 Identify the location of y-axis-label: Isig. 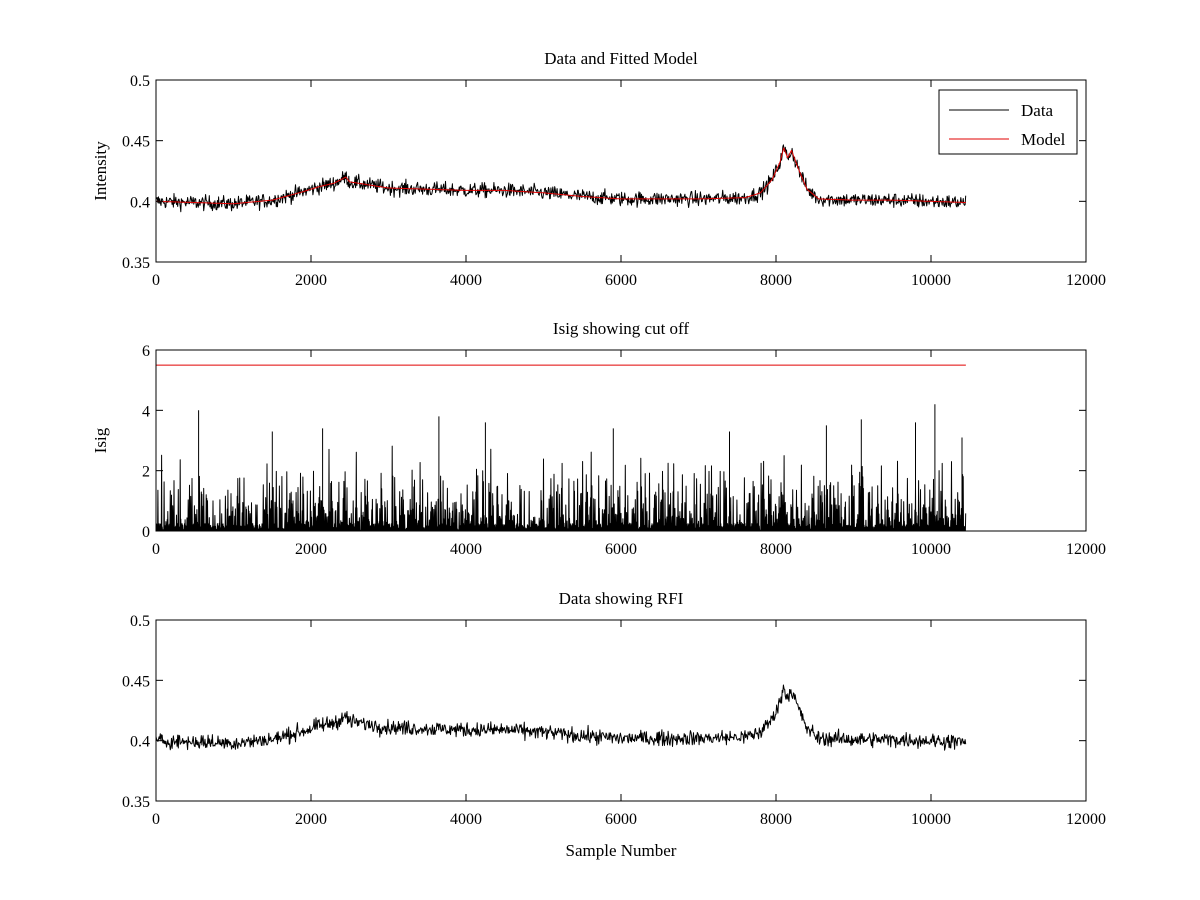
(100, 440).